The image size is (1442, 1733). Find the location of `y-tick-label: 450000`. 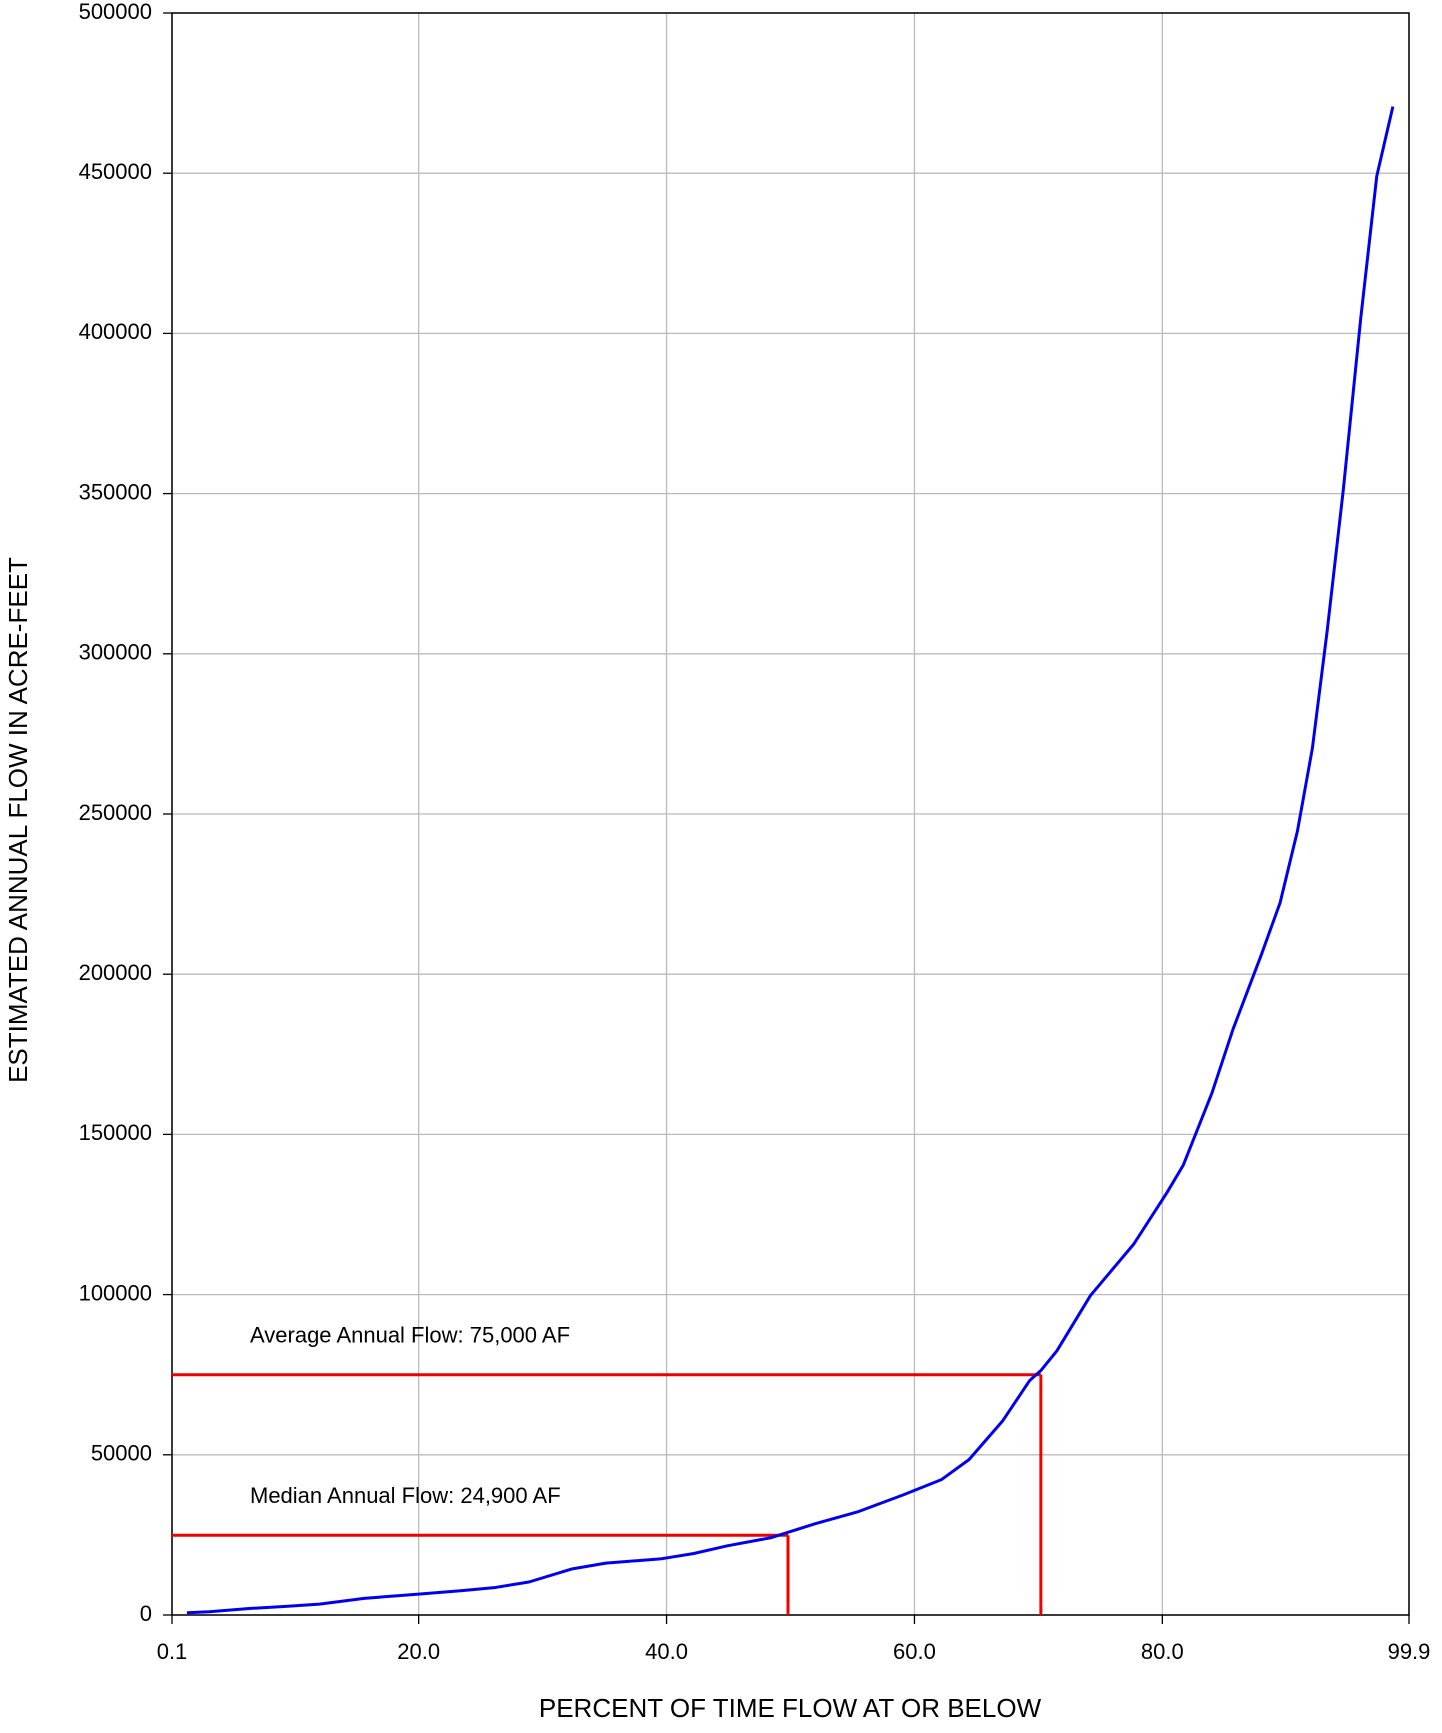

y-tick-label: 450000 is located at coordinates (115, 171).